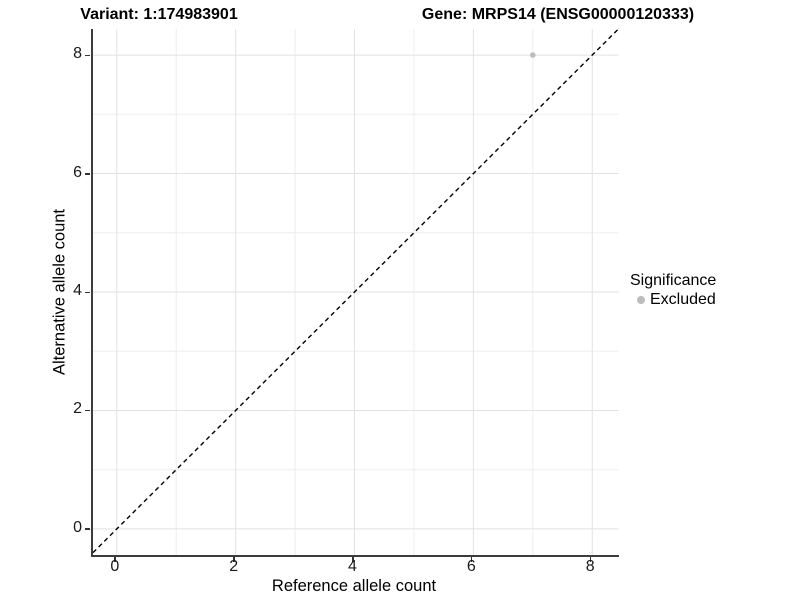 This screenshot has width=800, height=600. What do you see at coordinates (77, 172) in the screenshot?
I see `y-axis-tick-label: 6` at bounding box center [77, 172].